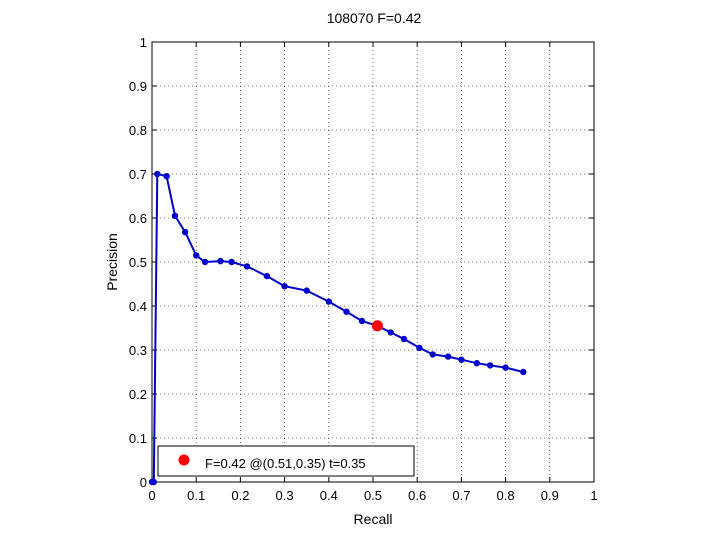  What do you see at coordinates (112, 262) in the screenshot?
I see `y-axis-title: Precision` at bounding box center [112, 262].